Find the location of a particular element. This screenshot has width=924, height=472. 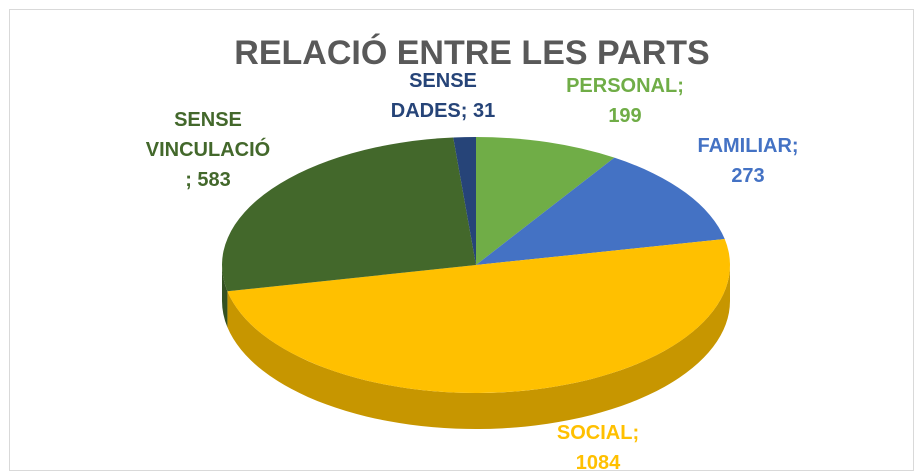

data-label: SENSE DADES; 31 is located at coordinates (443, 96).